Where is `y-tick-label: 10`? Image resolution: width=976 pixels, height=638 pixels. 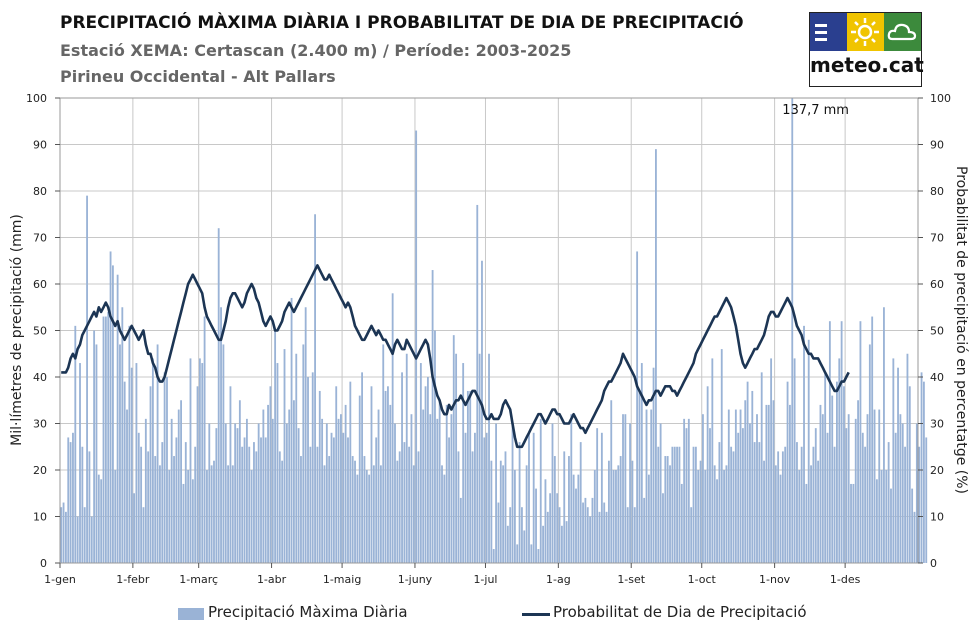 y-tick-label: 10 is located at coordinates (40, 517).